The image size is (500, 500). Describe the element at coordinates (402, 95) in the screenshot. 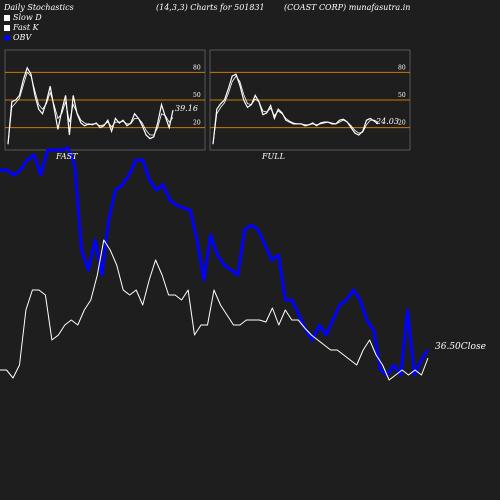

I see `full-level-label-50: 50` at that location.